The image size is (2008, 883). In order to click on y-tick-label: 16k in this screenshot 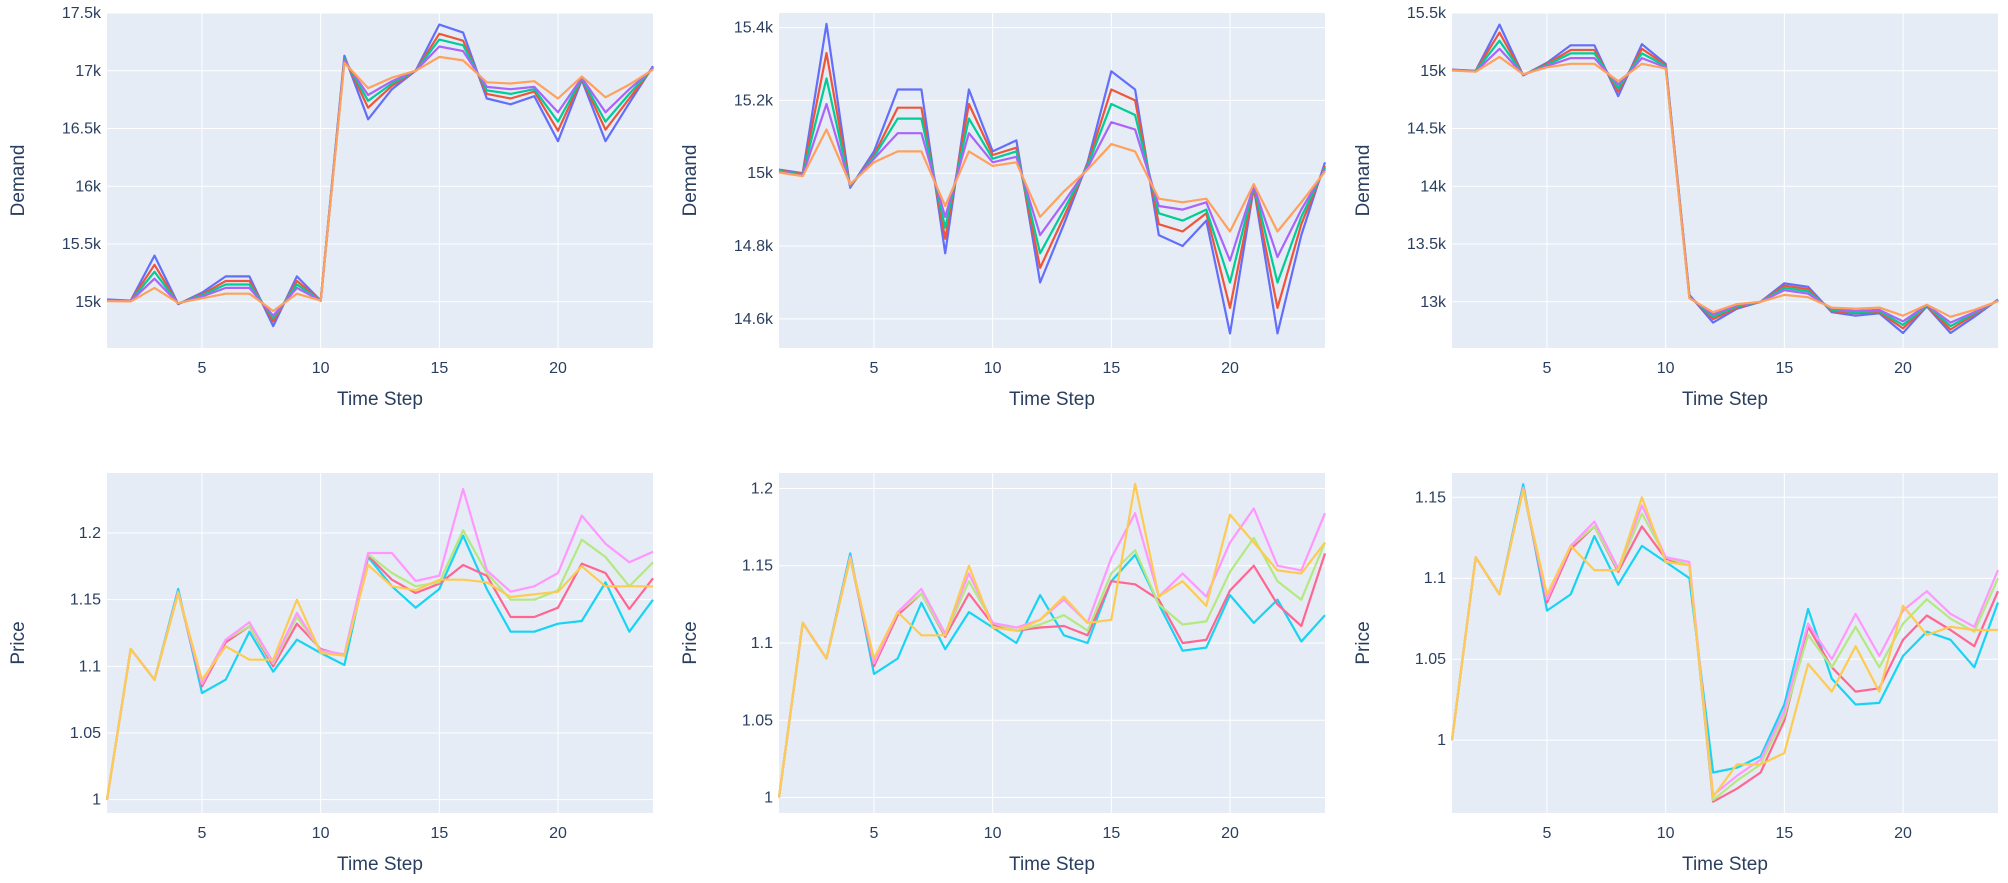, I will do `click(88, 186)`.